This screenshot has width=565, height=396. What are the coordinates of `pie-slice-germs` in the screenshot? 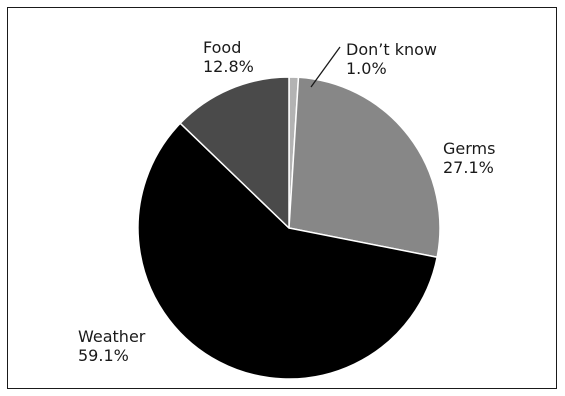 It's located at (364, 167).